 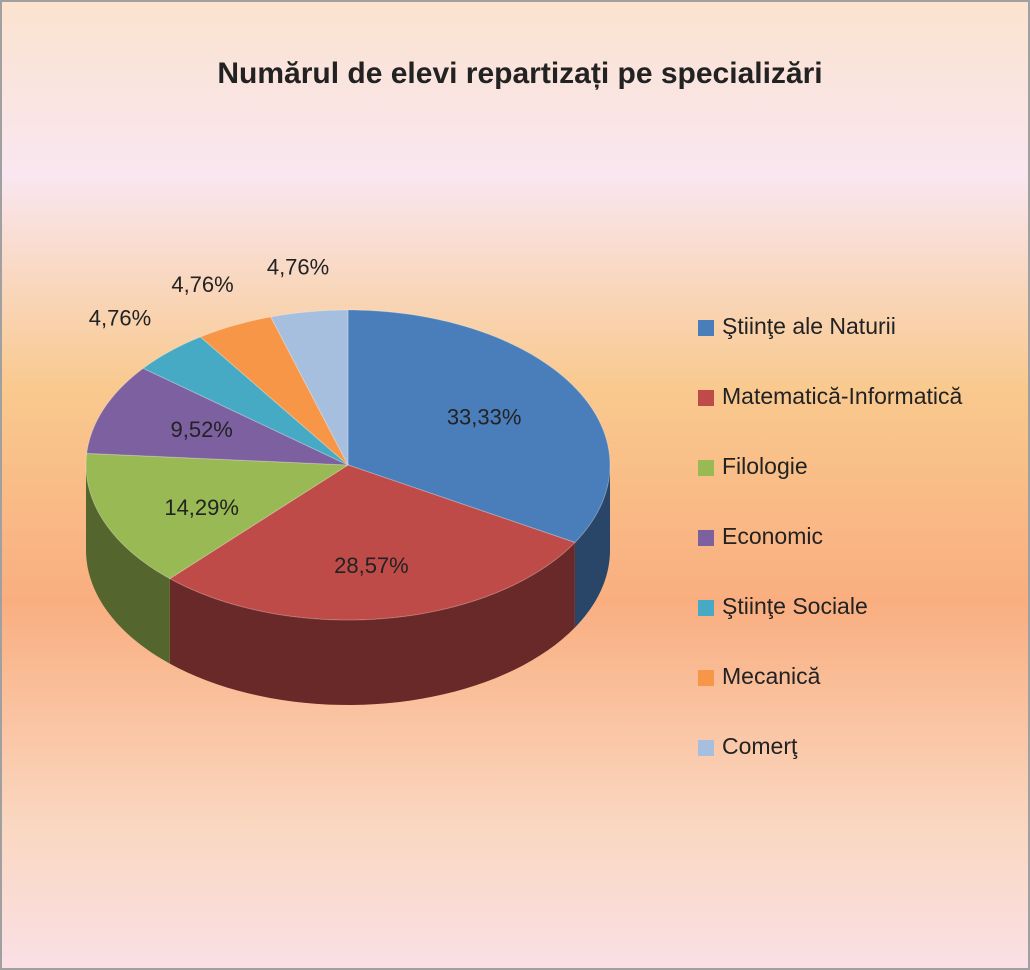 What do you see at coordinates (842, 396) in the screenshot?
I see `legend-label: Matematică-Informatică` at bounding box center [842, 396].